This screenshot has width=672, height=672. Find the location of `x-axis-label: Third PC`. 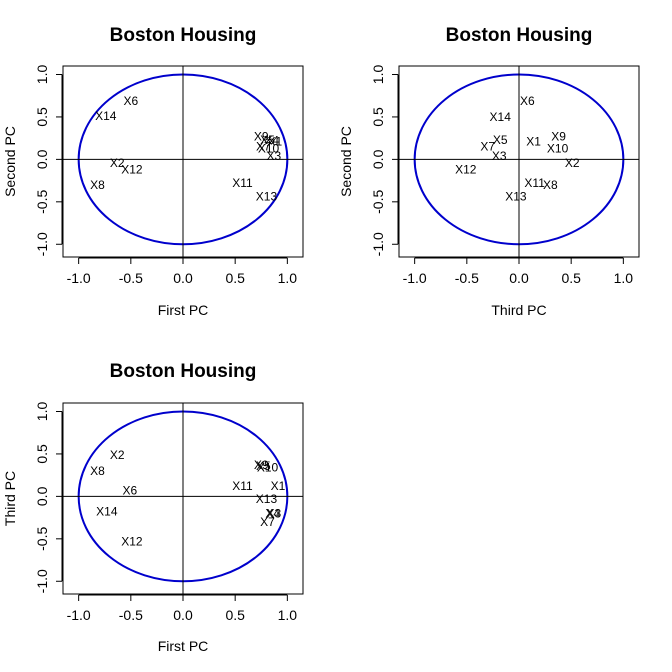

x-axis-label: Third PC is located at coordinates (518, 310).